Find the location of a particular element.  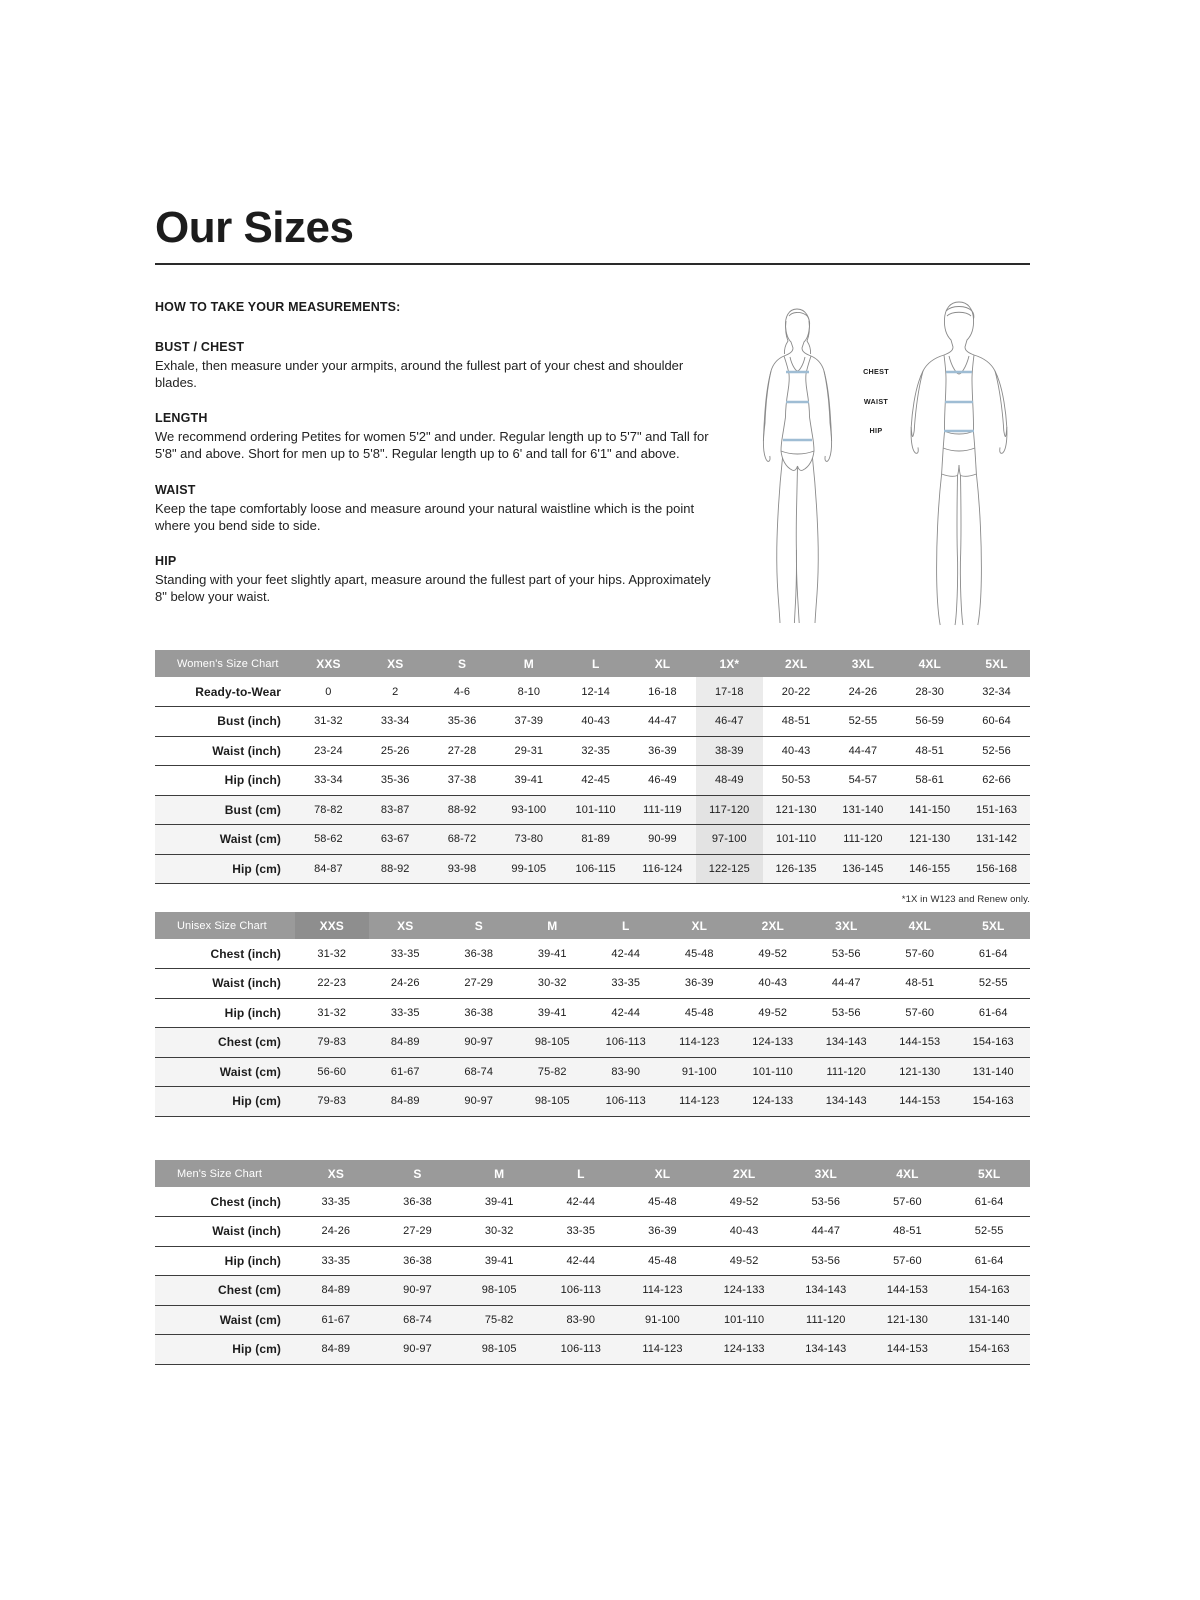

table-cell: 101-110 is located at coordinates (744, 1320).